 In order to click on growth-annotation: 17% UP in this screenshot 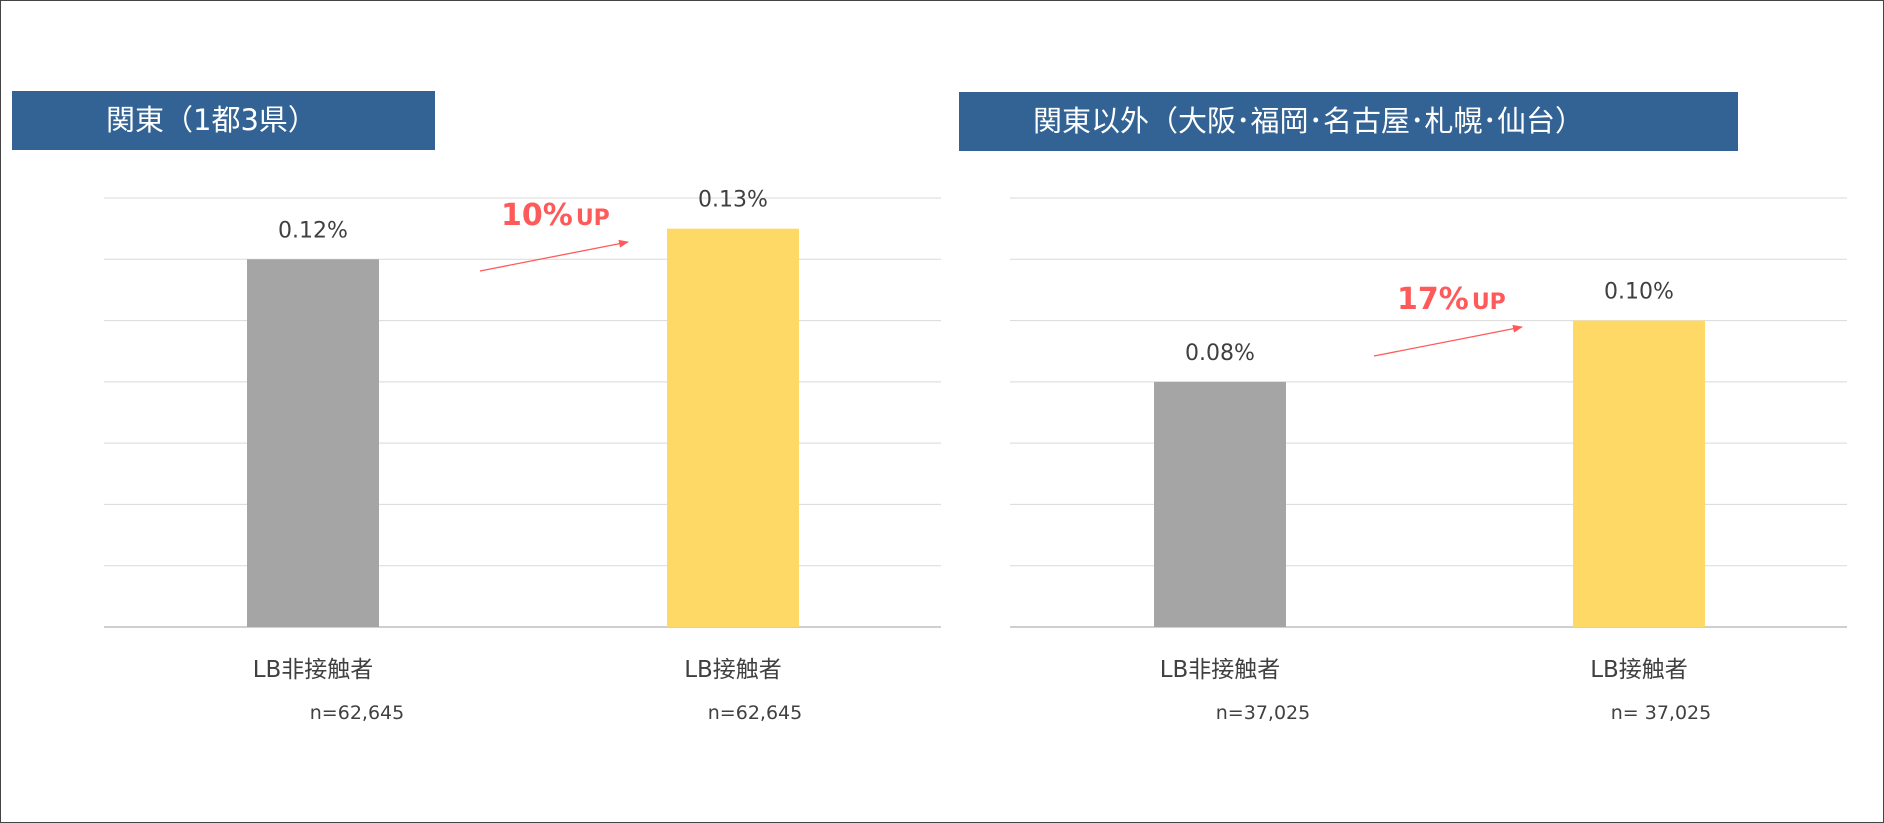, I will do `click(1451, 299)`.